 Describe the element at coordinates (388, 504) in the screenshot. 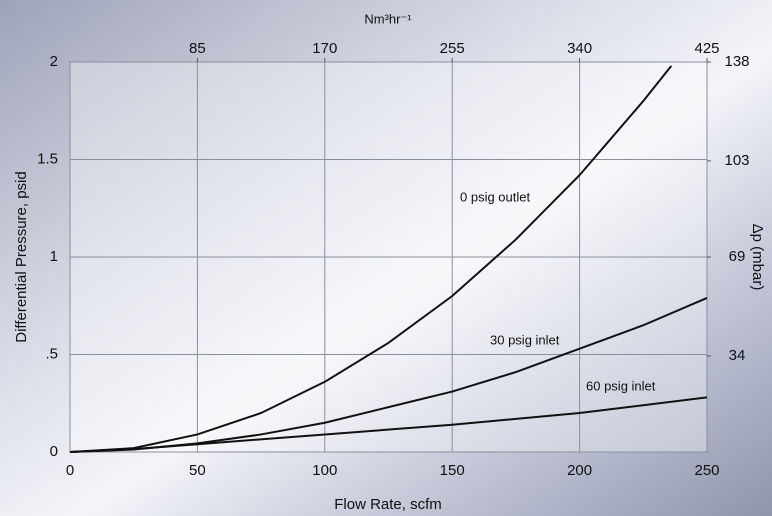

I see `x-axis-label: Flow Rate, scfm` at that location.